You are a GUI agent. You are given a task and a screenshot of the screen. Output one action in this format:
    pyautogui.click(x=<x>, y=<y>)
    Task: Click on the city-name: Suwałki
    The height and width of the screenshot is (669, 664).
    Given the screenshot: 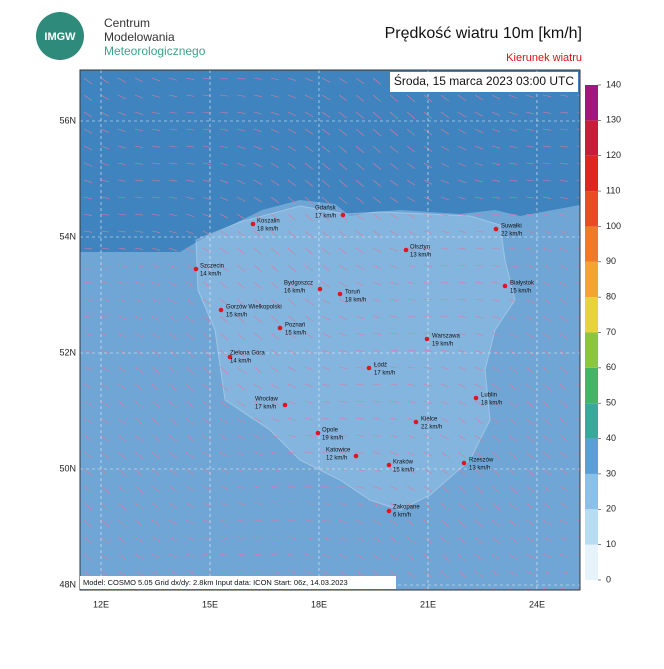 What is the action you would take?
    pyautogui.click(x=511, y=227)
    